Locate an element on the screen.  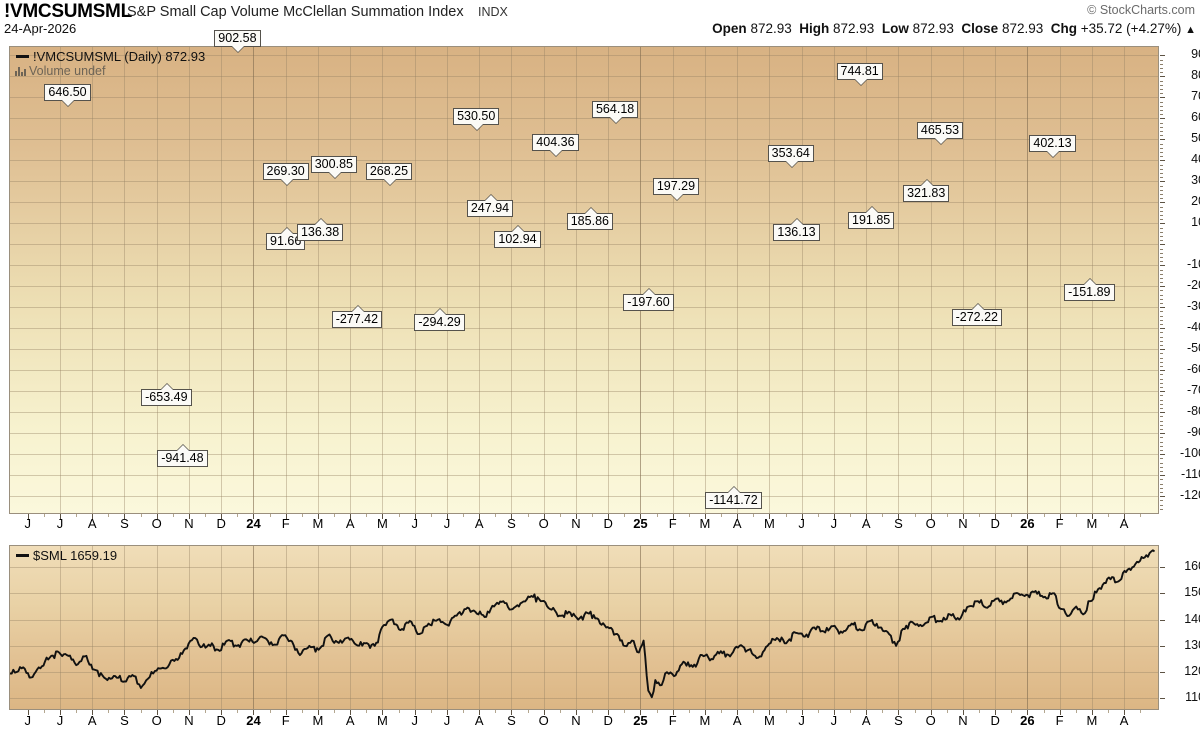
x-axis-label: F is located at coordinates (1059, 523).